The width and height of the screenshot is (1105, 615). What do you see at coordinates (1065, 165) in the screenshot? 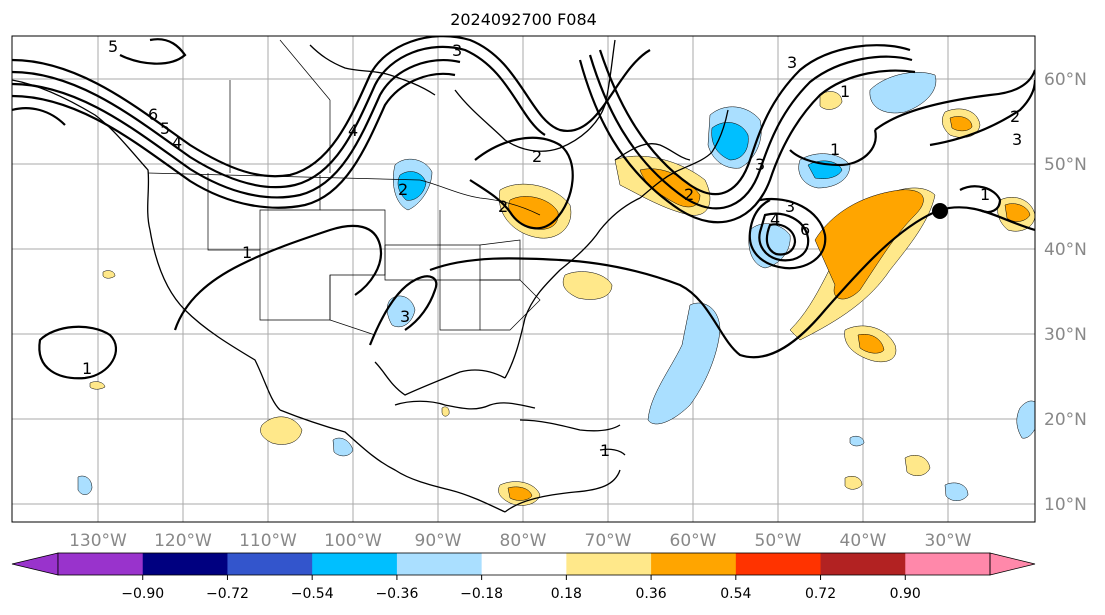
I see `lat-label: 50°N` at bounding box center [1065, 165].